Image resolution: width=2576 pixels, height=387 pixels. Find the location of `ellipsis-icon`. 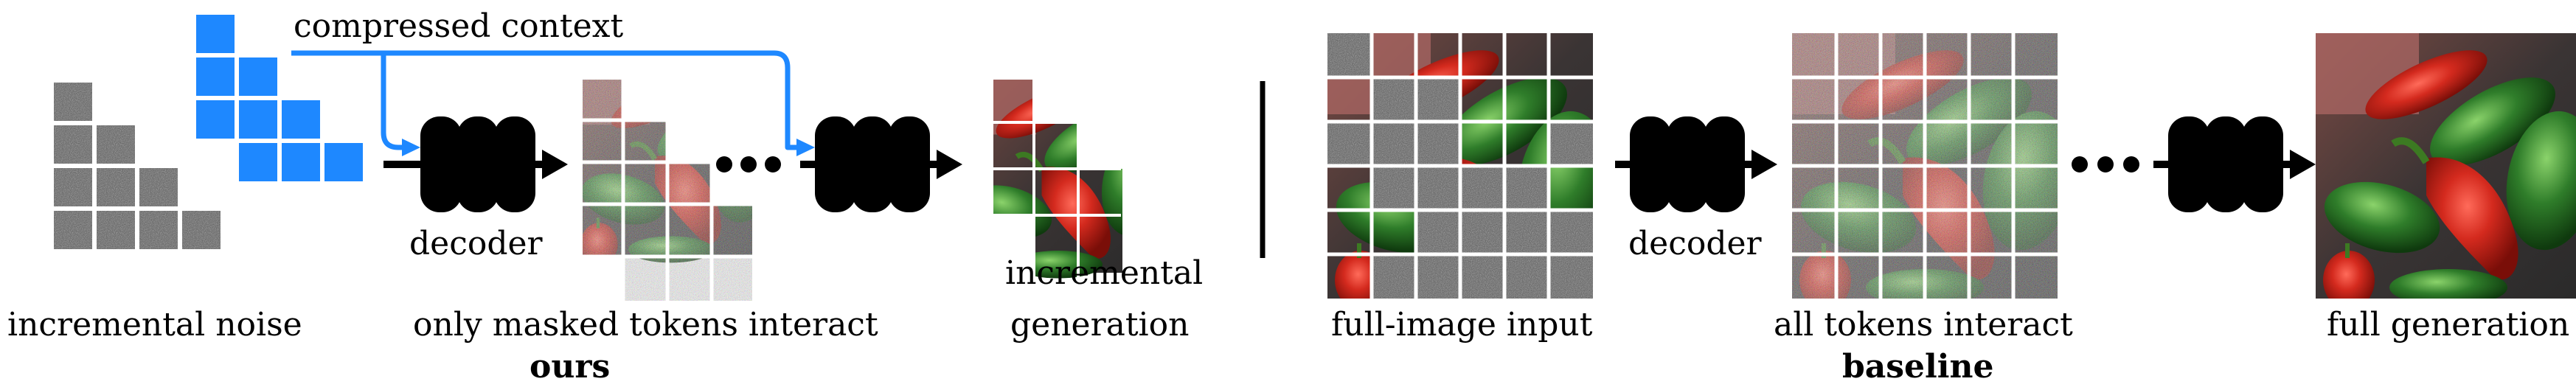

ellipsis-icon is located at coordinates (748, 164).